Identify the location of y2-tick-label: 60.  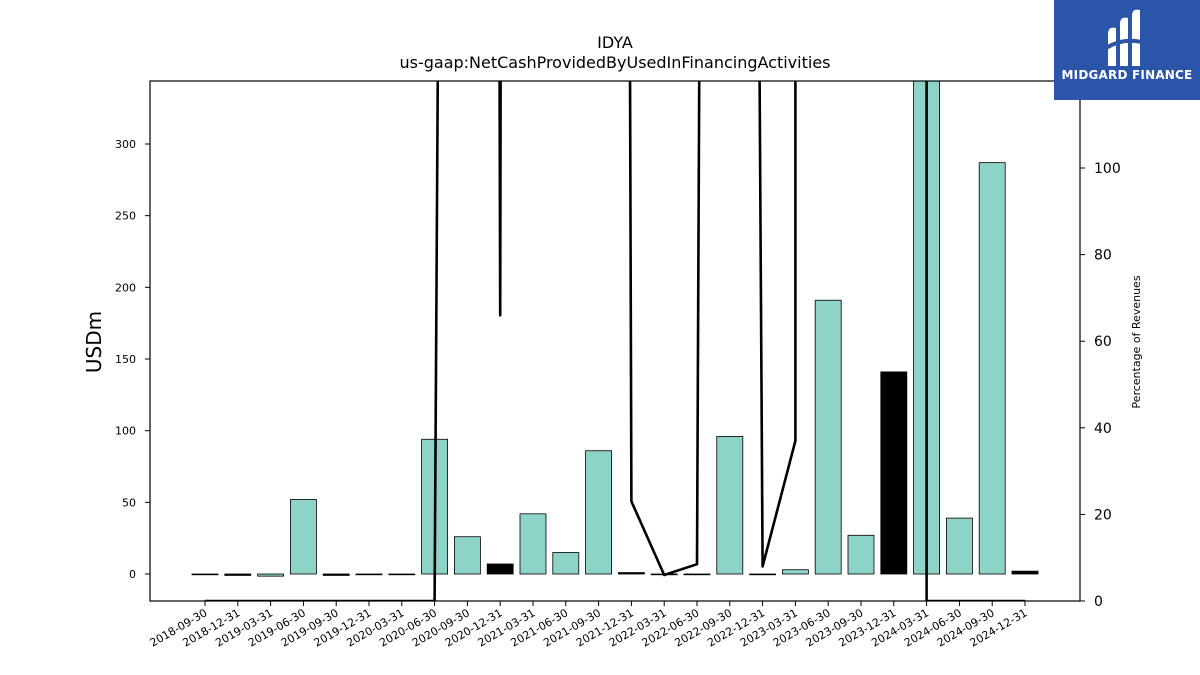
(1103, 342).